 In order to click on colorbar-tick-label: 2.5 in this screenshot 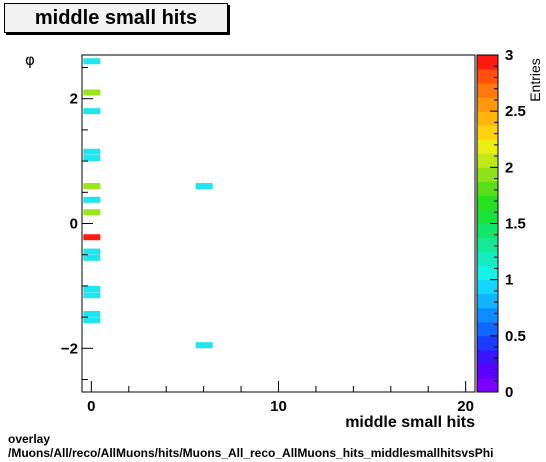, I will do `click(515, 111)`.